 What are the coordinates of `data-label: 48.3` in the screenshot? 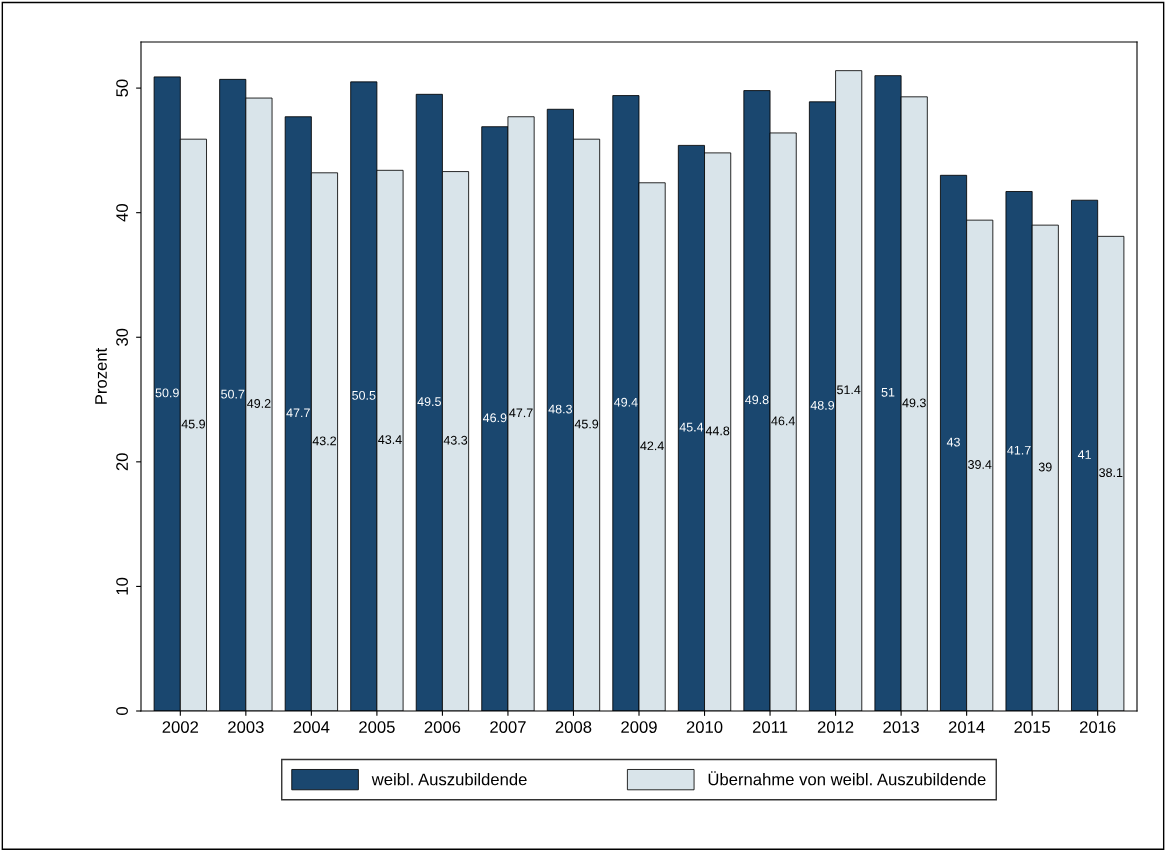 It's located at (560, 409).